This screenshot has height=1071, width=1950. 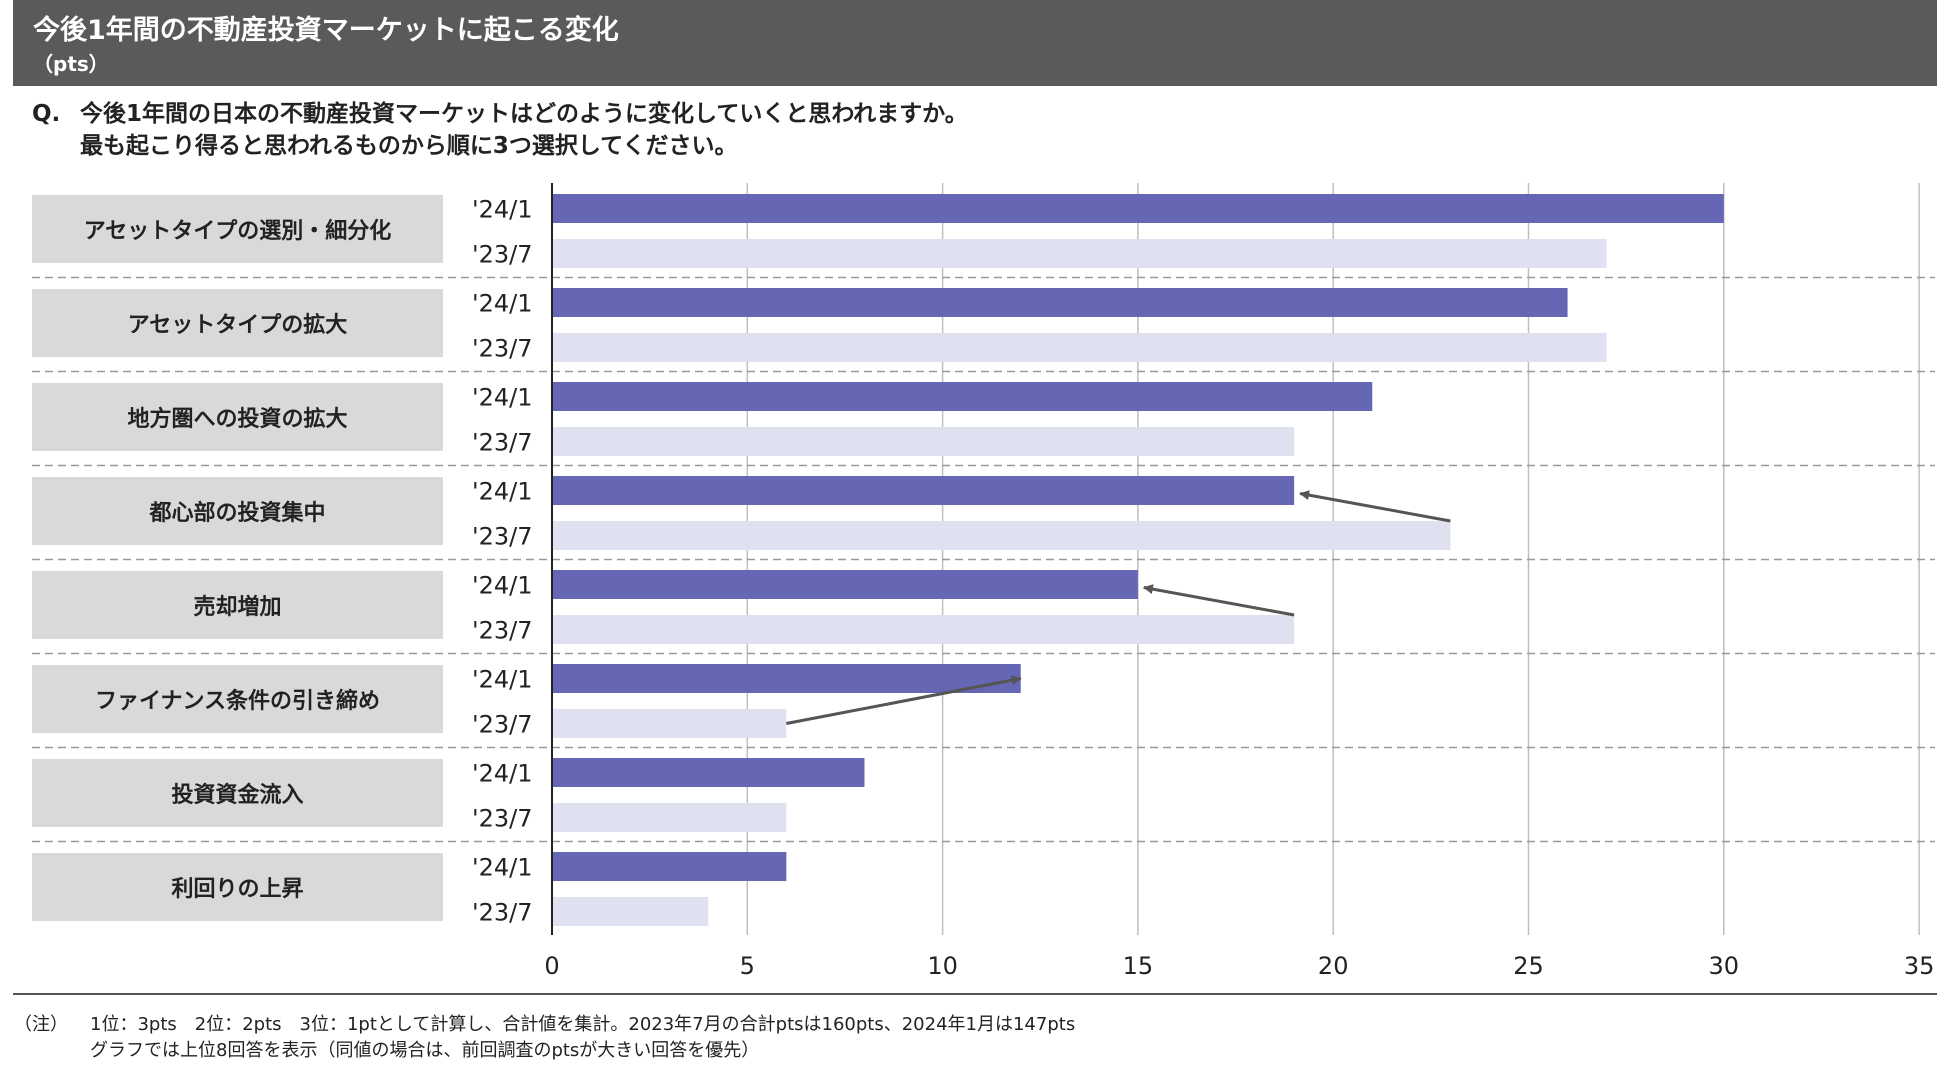 I want to click on x-tick-label: 5, so click(x=747, y=966).